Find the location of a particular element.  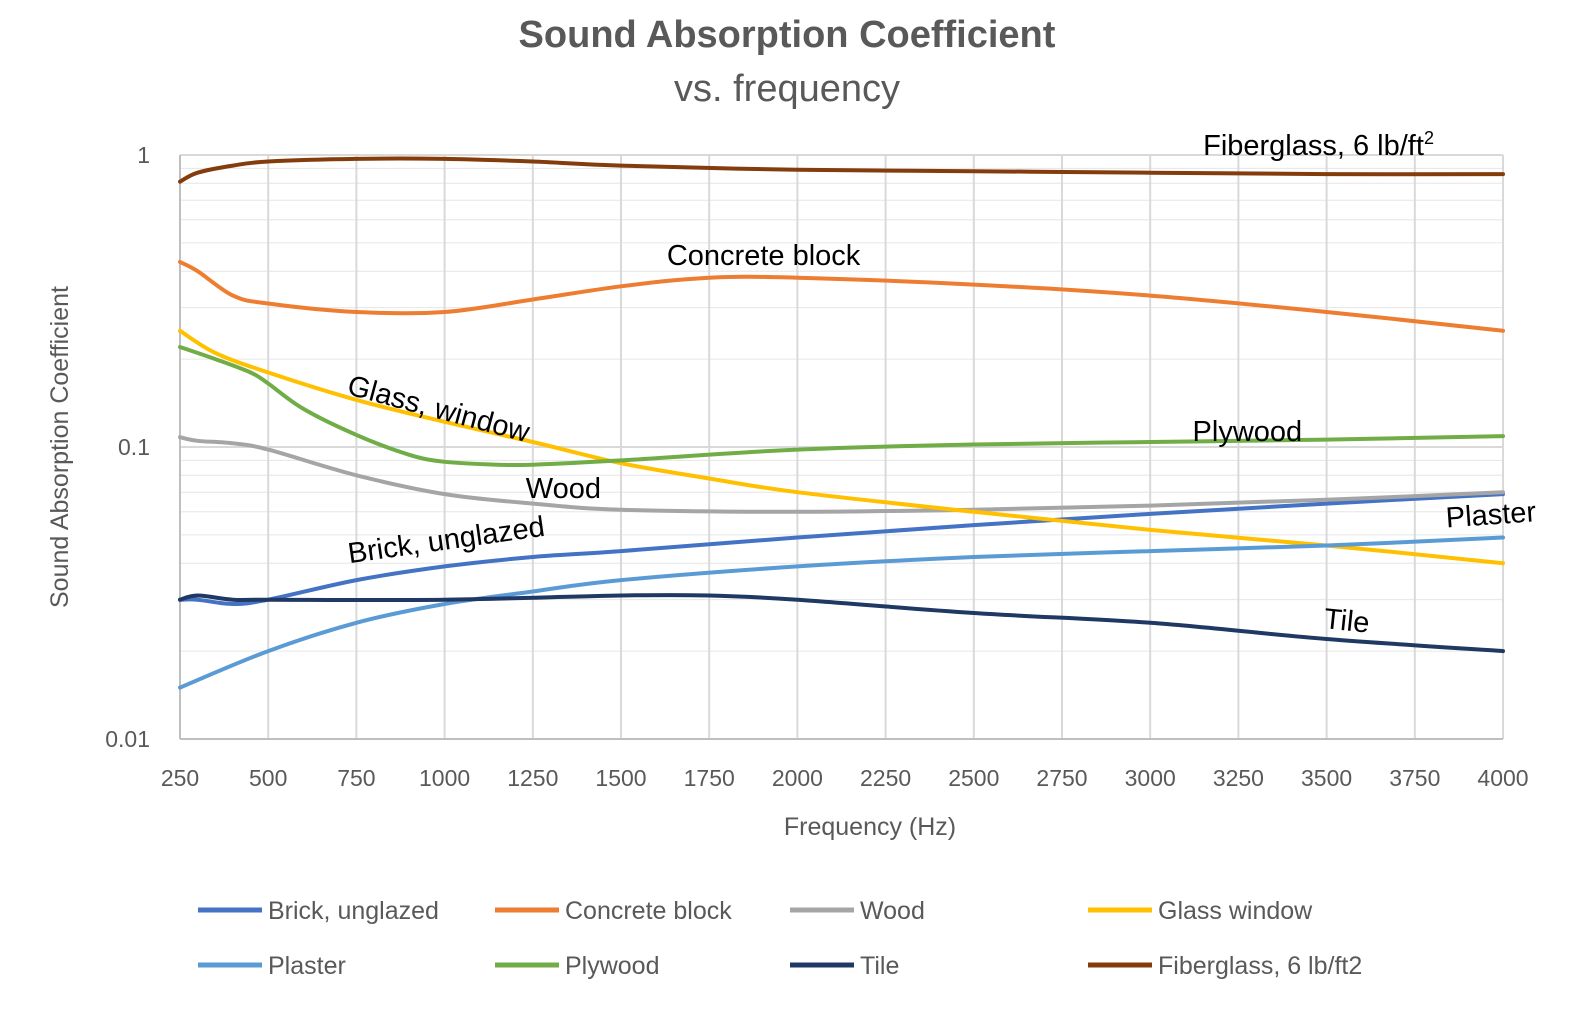

x-tick-label: 3500 is located at coordinates (1326, 778).